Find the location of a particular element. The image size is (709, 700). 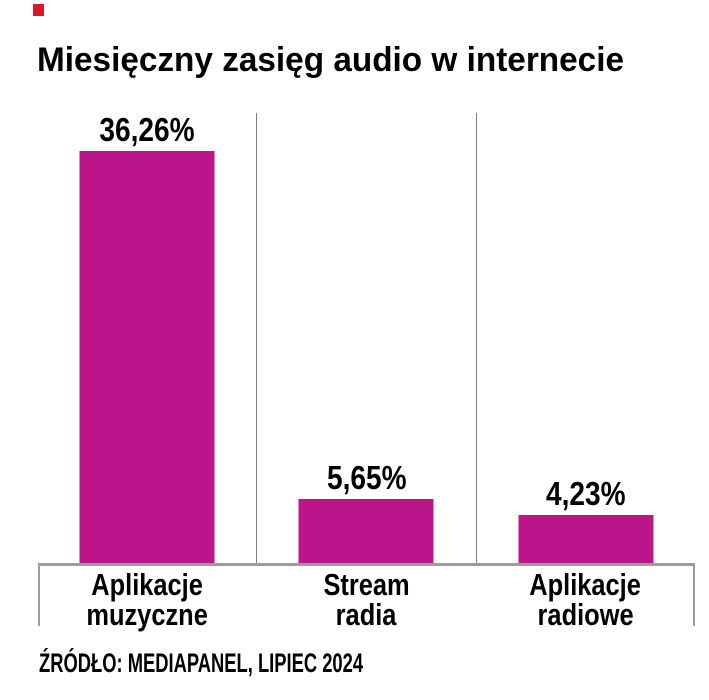

source-note: ŹRÓDŁO: MEDIAPANEL, LIPIEC 2024 is located at coordinates (277, 663).